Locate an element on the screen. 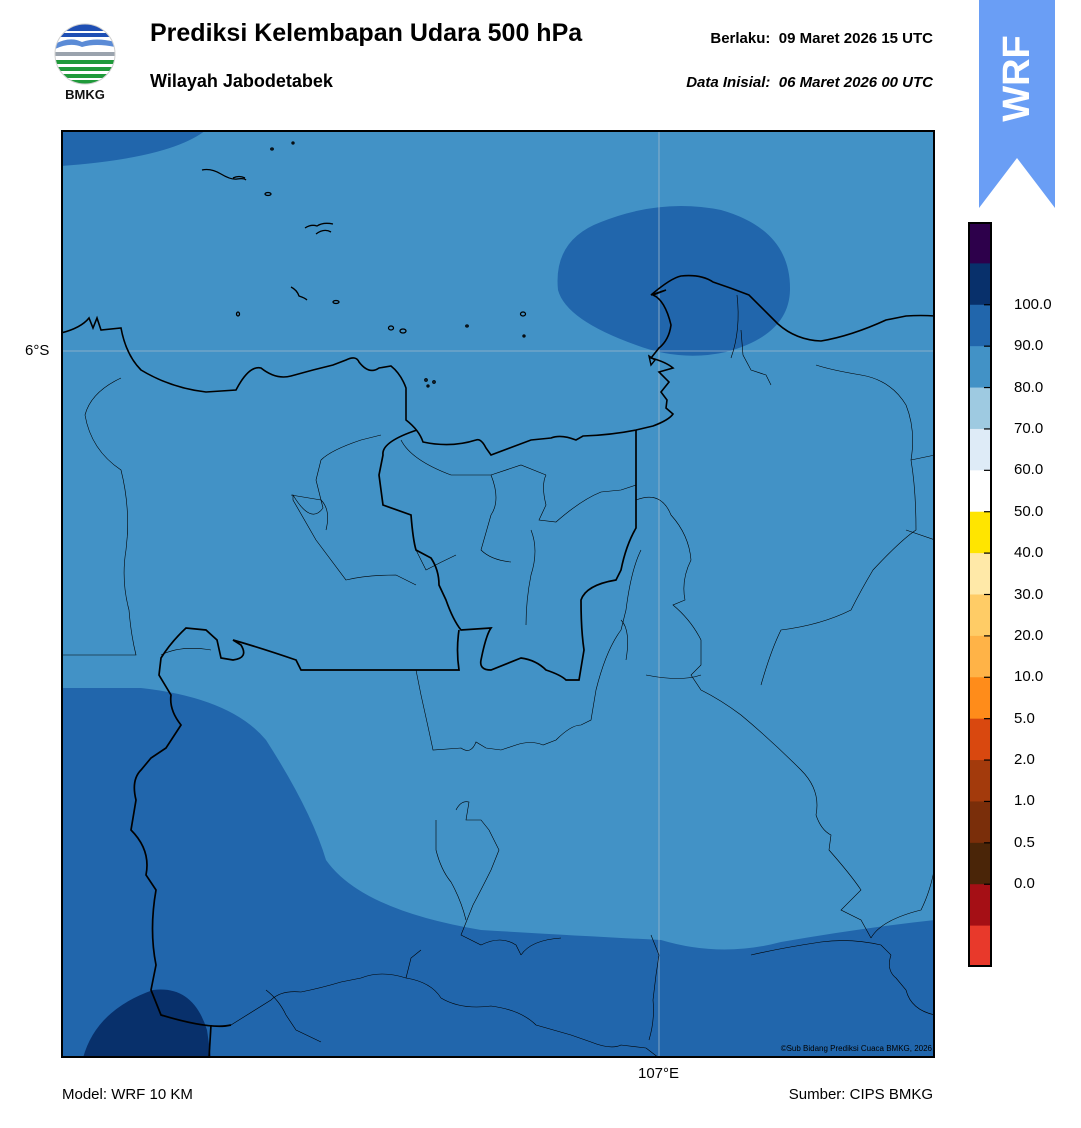 The width and height of the screenshot is (1081, 1128). wrf-badge-label: WRF is located at coordinates (1016, 78).